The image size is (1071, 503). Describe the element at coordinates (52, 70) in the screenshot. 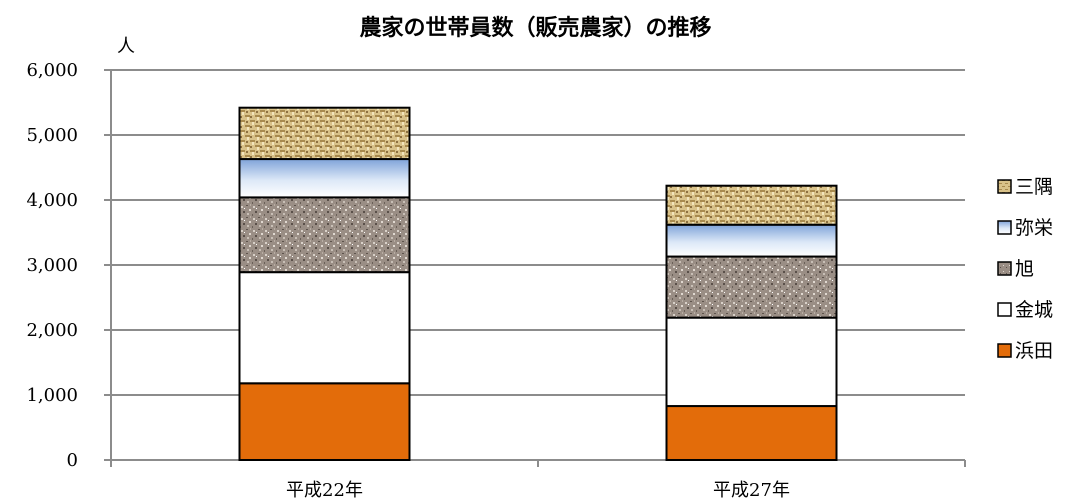

I see `y-tick-label: 6,000` at that location.